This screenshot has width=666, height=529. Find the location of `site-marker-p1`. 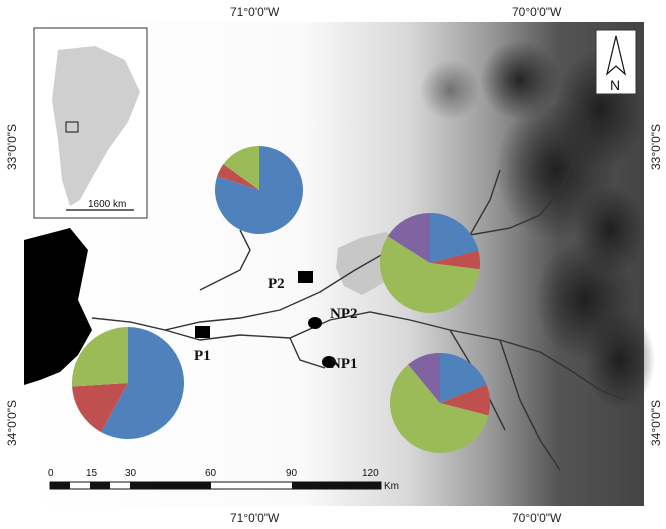

site-marker-p1 is located at coordinates (202, 332).